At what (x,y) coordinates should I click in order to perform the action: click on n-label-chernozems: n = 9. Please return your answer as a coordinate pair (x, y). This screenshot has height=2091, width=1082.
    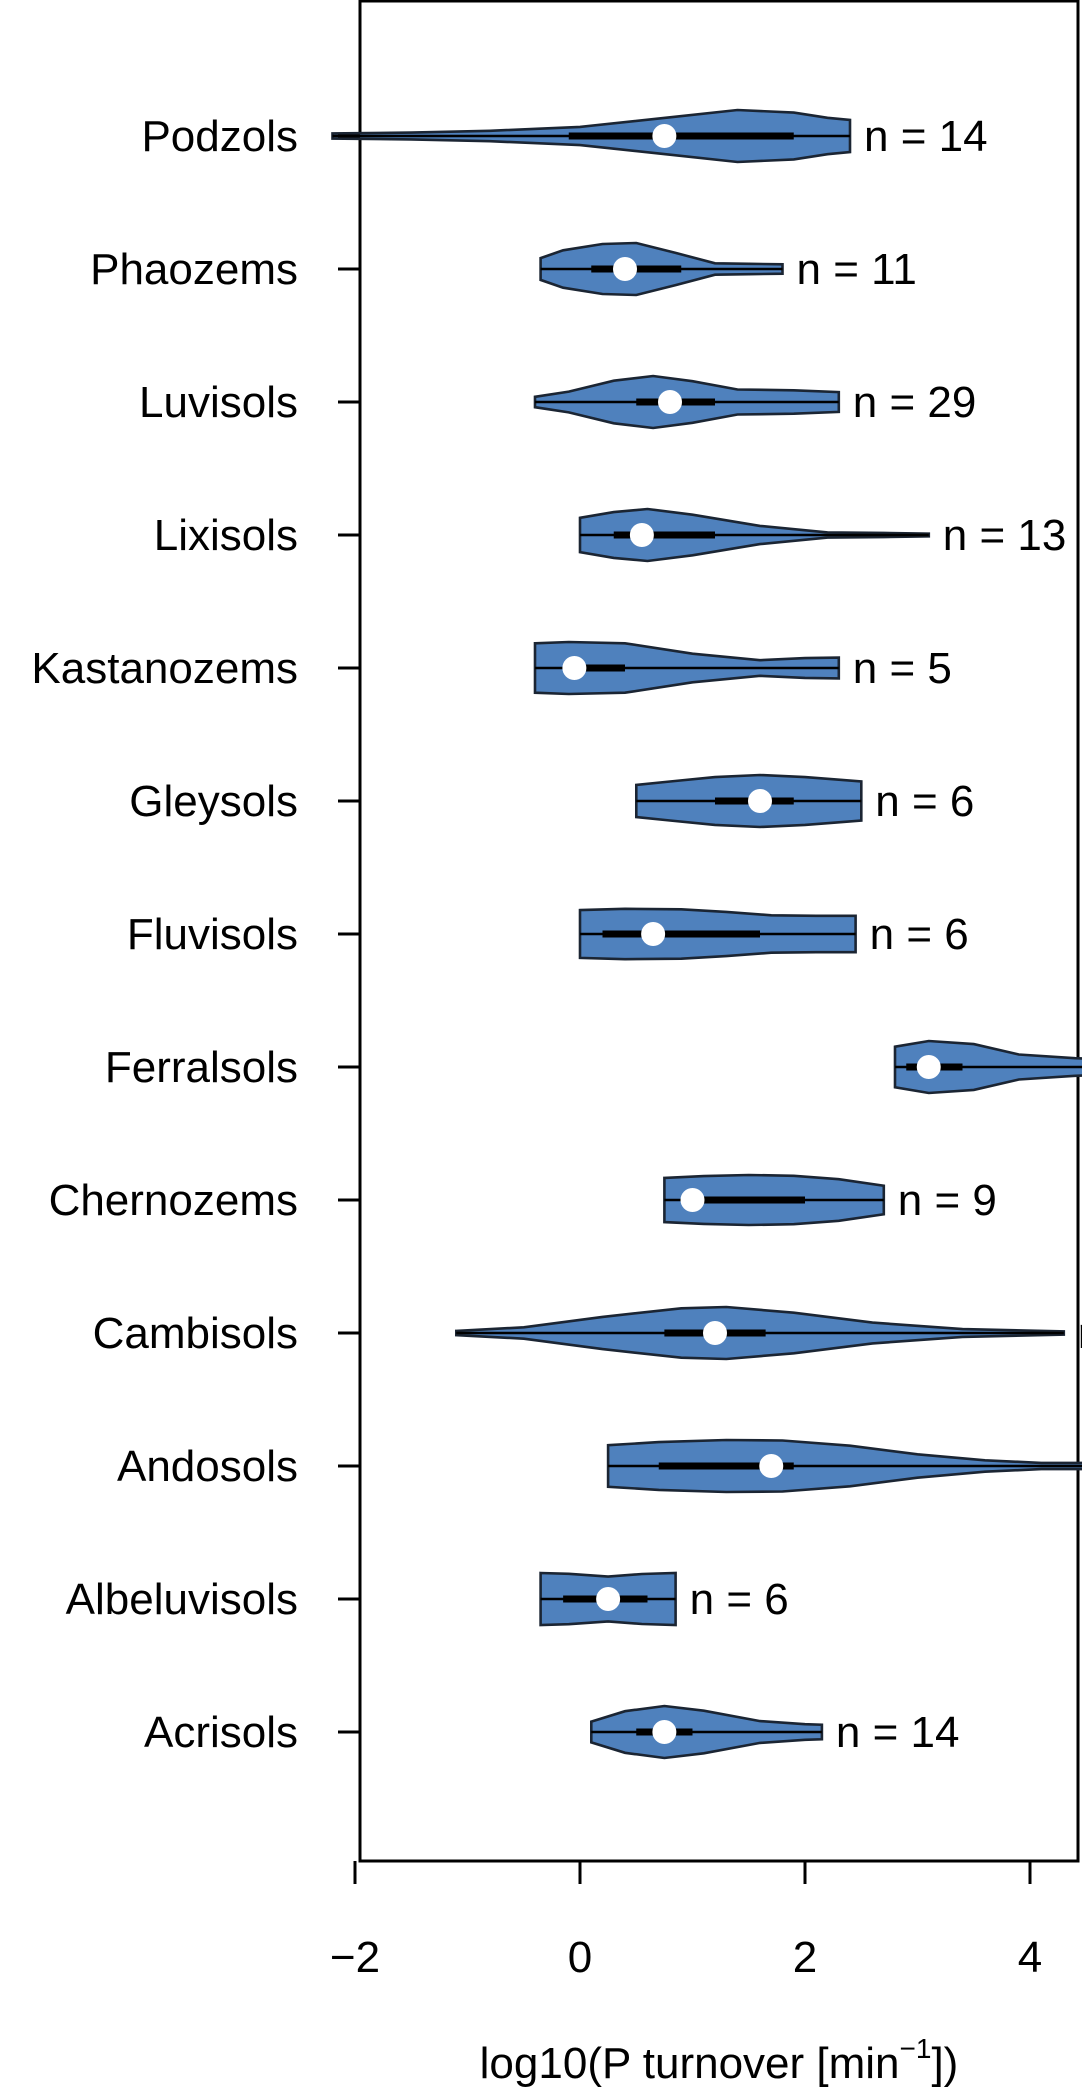
    Looking at the image, I should click on (947, 1200).